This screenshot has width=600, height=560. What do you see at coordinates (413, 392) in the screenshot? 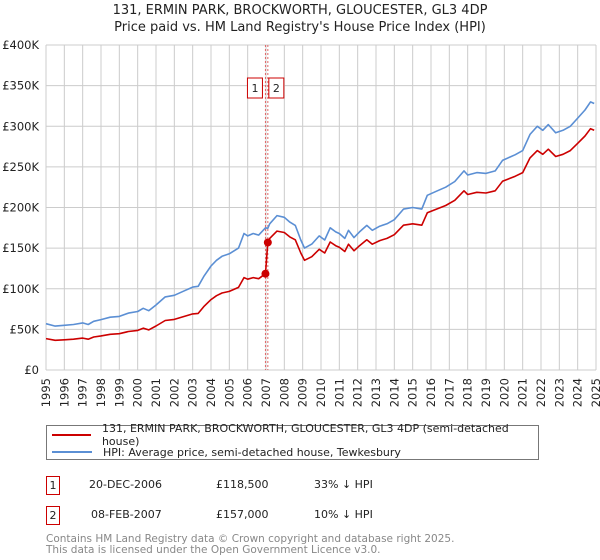
I see `x-tick-label: 2015` at bounding box center [413, 392].